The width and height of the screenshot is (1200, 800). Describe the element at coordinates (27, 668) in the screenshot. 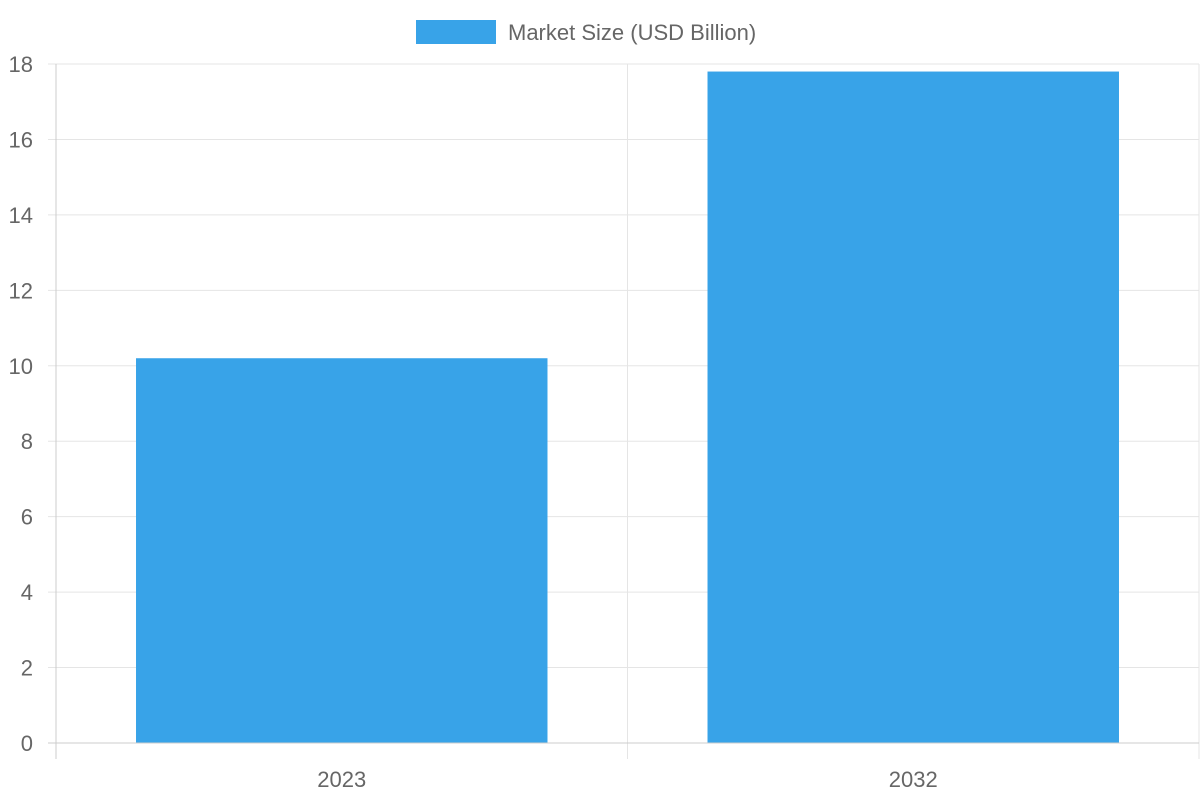

I see `y-tick-label: 2` at that location.